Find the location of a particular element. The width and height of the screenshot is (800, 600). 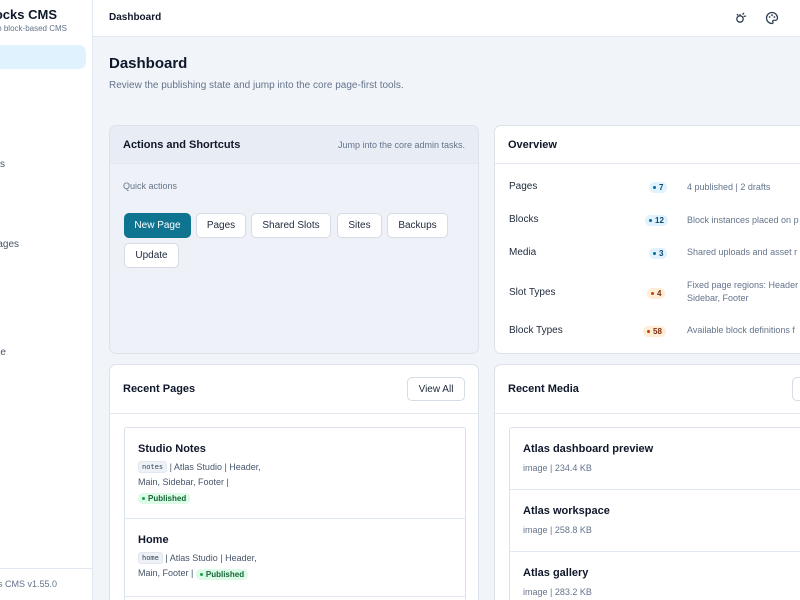

sidebar-item-n: n is located at coordinates (43, 191).